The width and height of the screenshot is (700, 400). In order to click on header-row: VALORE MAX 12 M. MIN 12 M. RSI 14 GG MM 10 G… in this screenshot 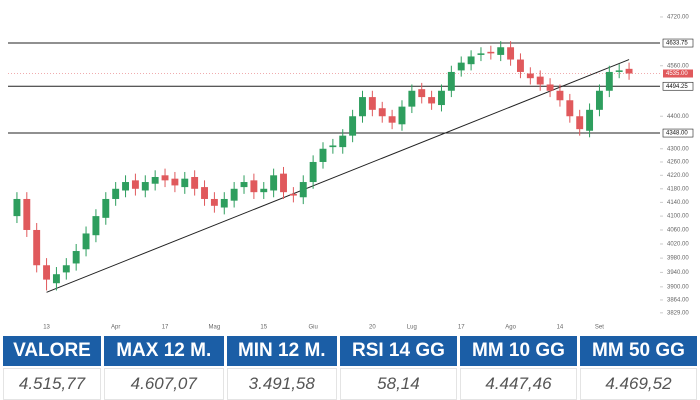, I will do `click(350, 351)`.